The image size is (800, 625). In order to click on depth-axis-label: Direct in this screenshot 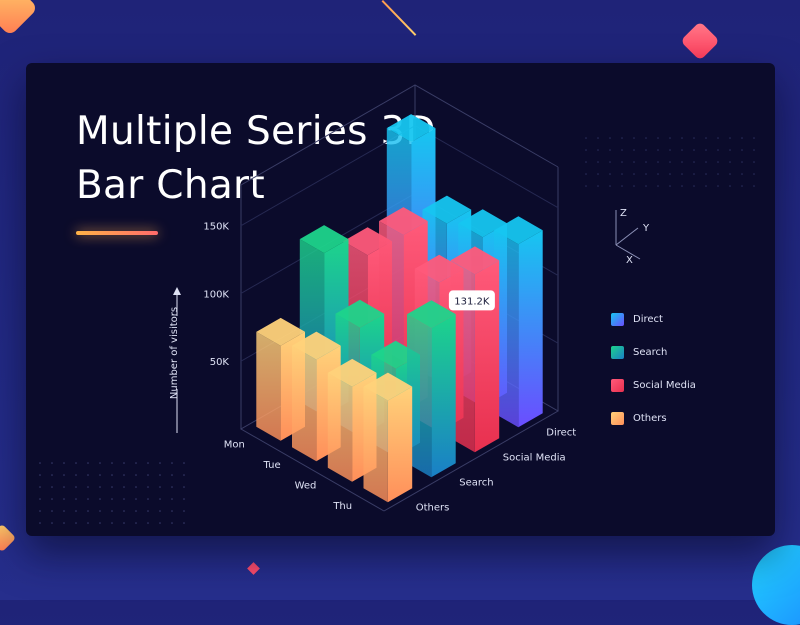, I will do `click(561, 433)`.